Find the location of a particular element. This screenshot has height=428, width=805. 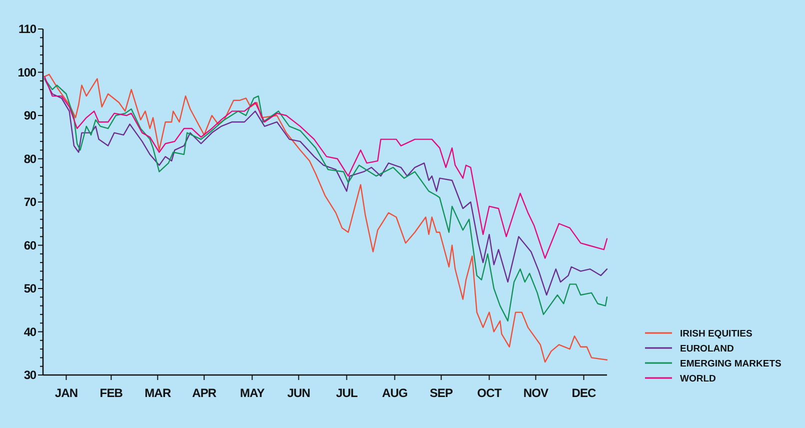

x-tick-label: JAN is located at coordinates (66, 393).